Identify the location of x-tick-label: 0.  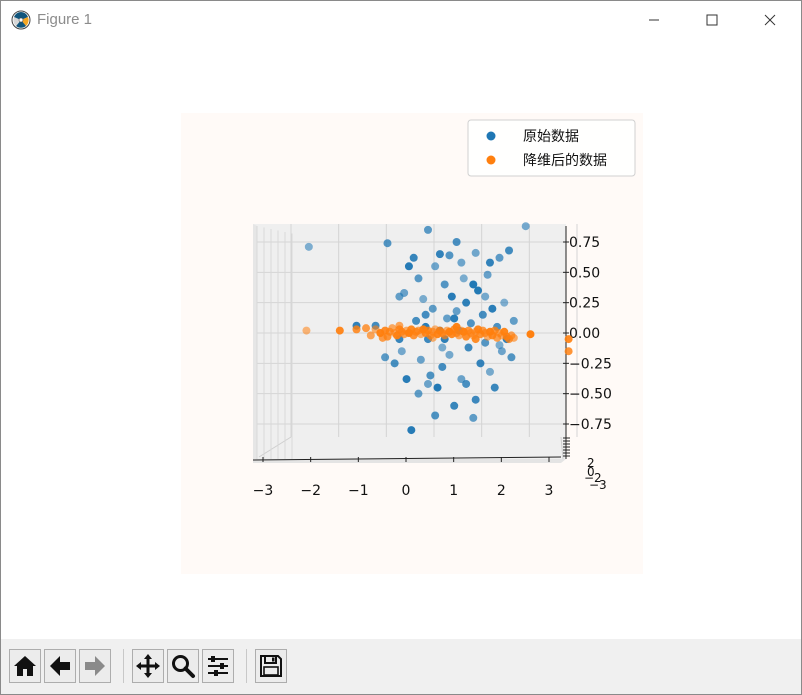
(406, 491).